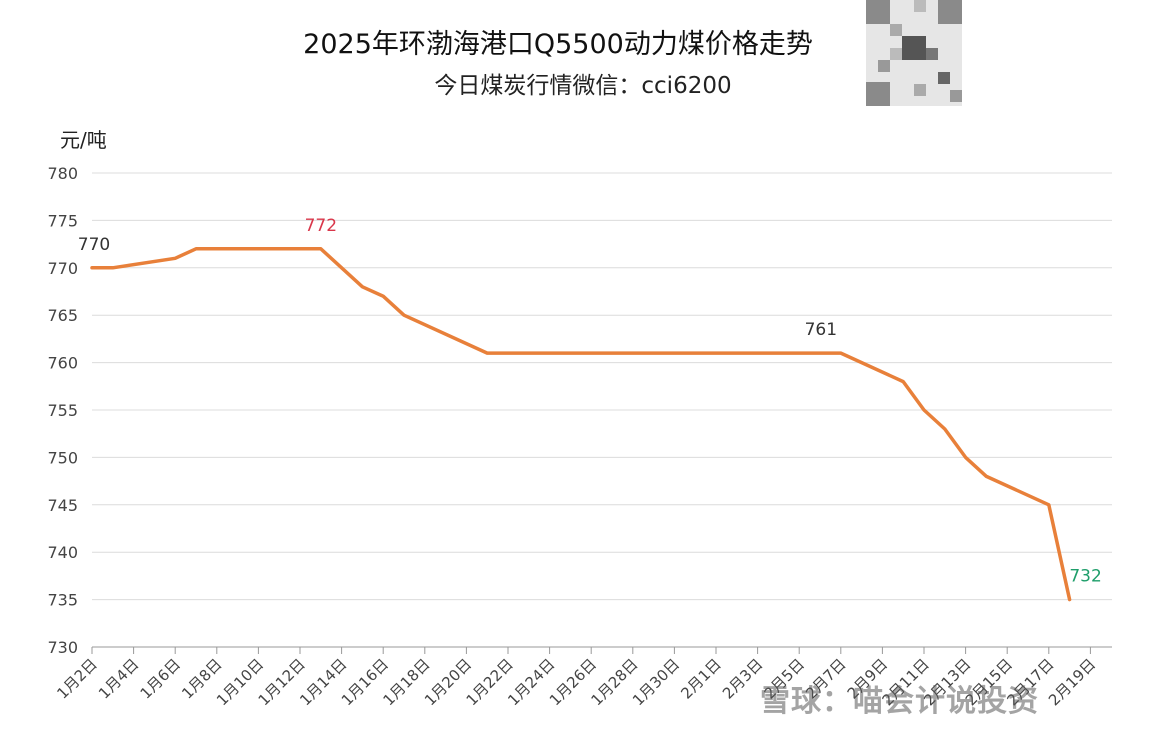 The image size is (1161, 736). Describe the element at coordinates (1072, 682) in the screenshot. I see `x-tick-label: 2月19日` at that location.